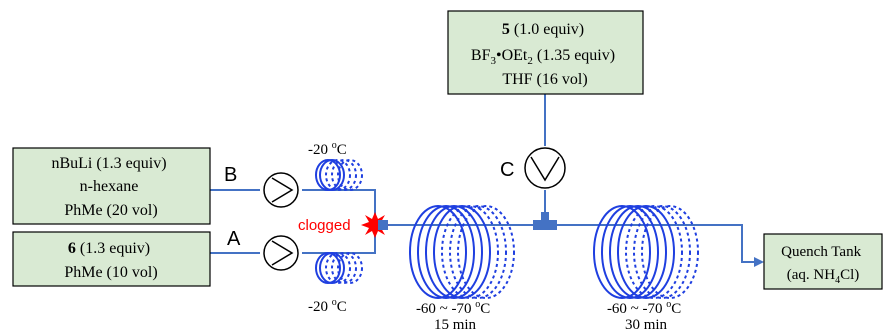  What do you see at coordinates (108, 163) in the screenshot?
I see `nbuli-line-1: nBuLi (1.3 equiv)` at bounding box center [108, 163].